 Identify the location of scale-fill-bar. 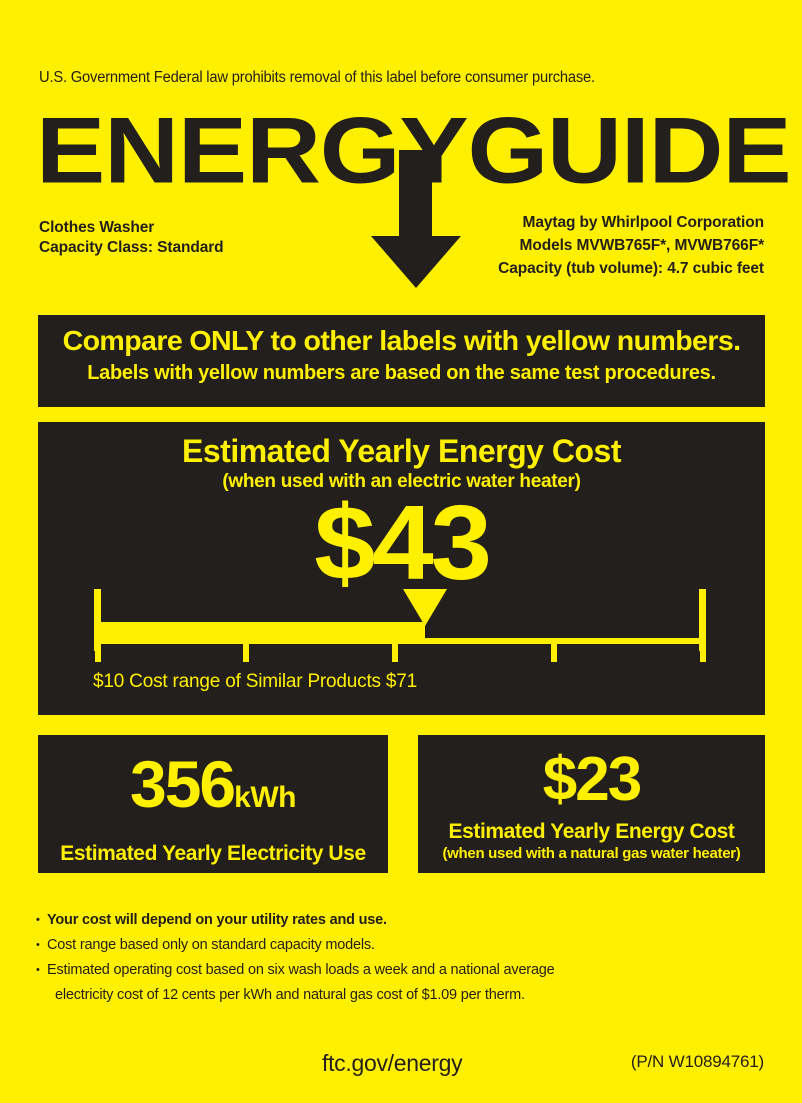
(259, 633).